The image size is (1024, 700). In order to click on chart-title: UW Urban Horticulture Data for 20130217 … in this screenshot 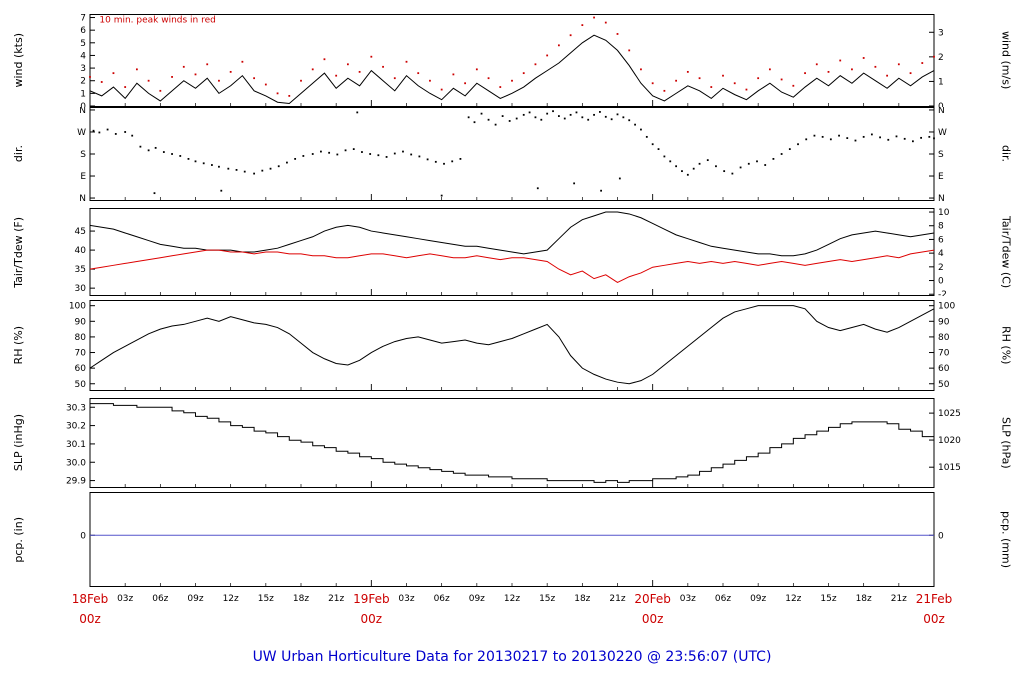, I will do `click(512, 657)`.